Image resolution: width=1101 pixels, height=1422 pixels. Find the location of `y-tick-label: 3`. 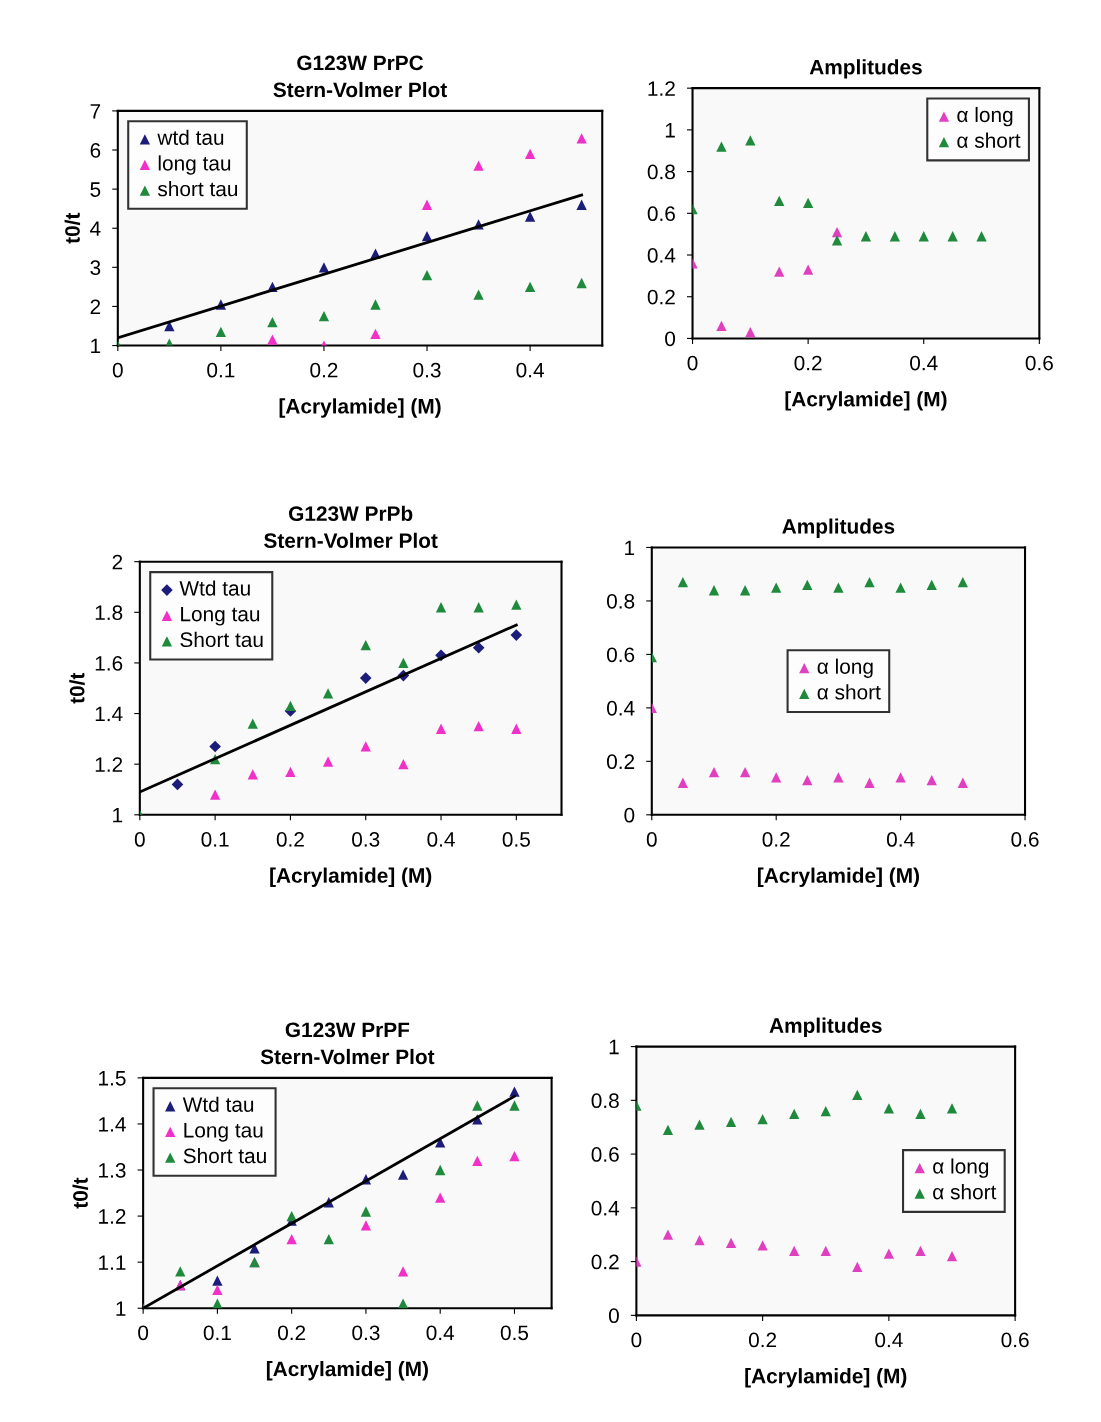

y-tick-label: 3 is located at coordinates (95, 268).